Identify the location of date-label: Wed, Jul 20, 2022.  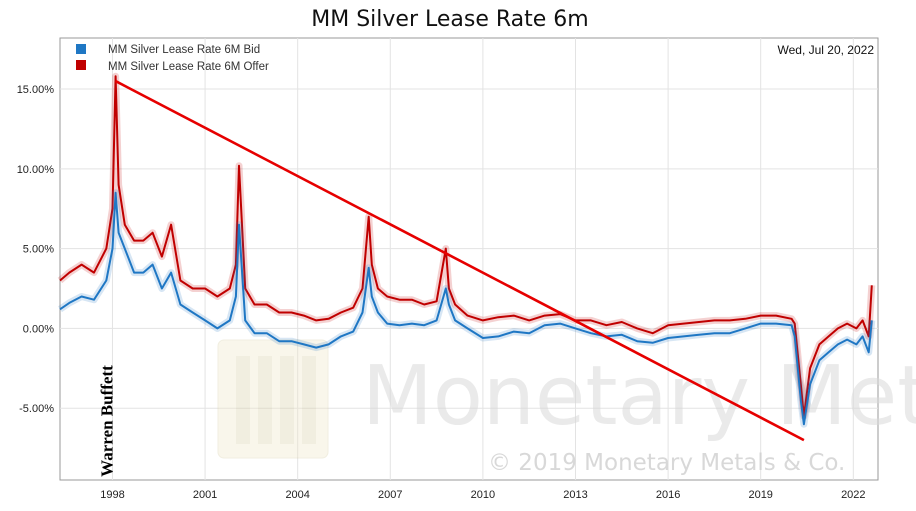
(825, 50).